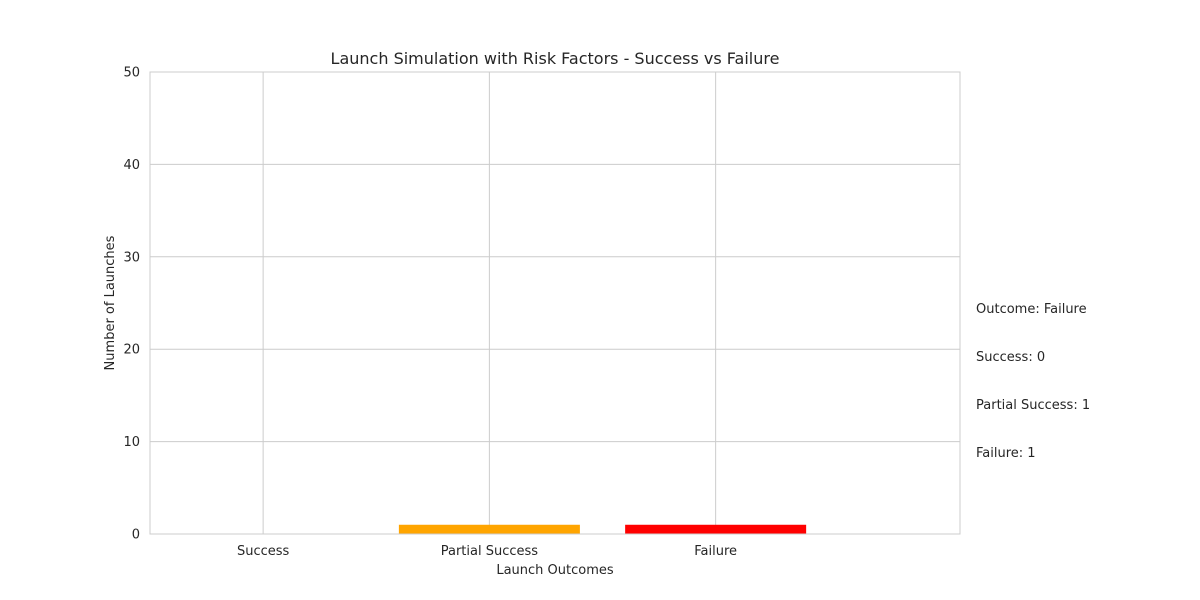 This screenshot has width=1200, height=600. What do you see at coordinates (131, 257) in the screenshot?
I see `y-tick-label: 30` at bounding box center [131, 257].